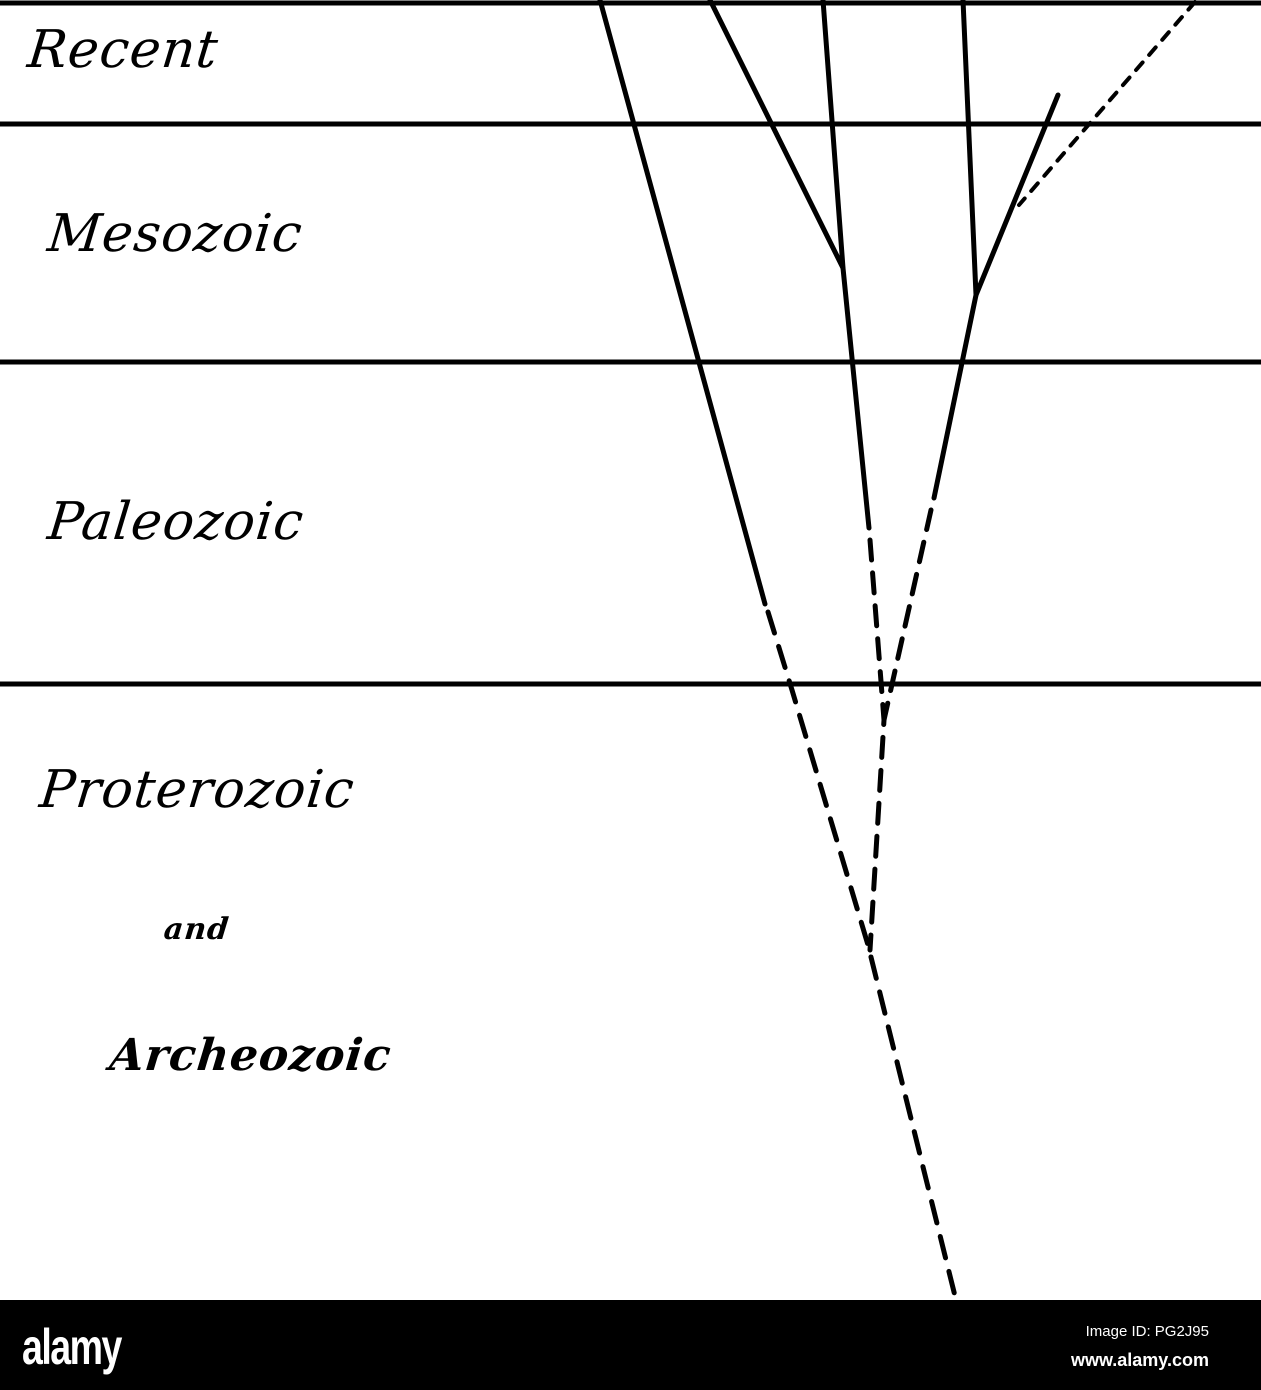 This screenshot has height=1390, width=1261. What do you see at coordinates (907, 615) in the screenshot?
I see `branch-d-dashed` at bounding box center [907, 615].